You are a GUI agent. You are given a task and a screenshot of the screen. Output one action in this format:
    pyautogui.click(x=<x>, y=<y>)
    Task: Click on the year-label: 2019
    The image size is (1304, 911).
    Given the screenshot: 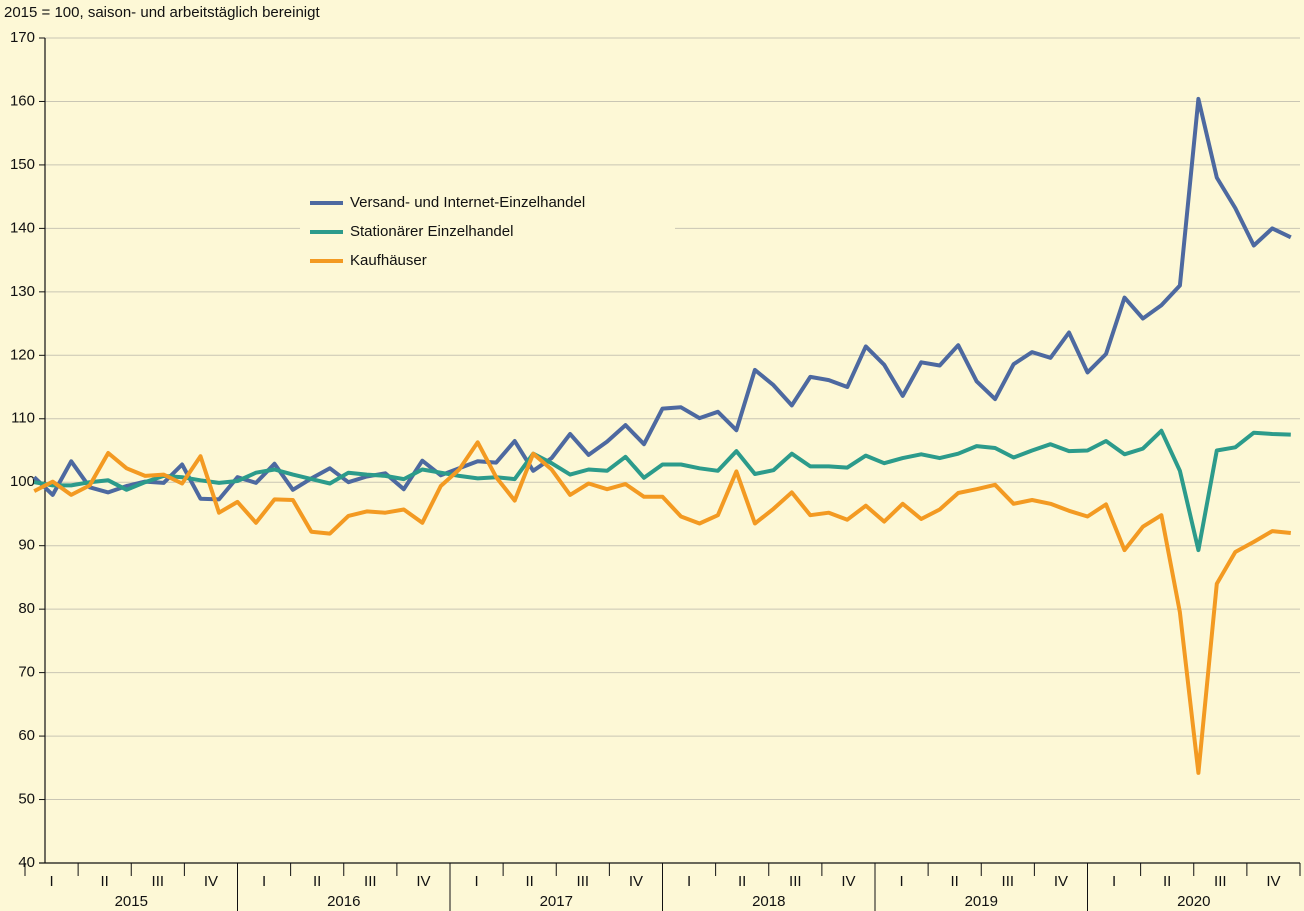 What is the action you would take?
    pyautogui.click(x=981, y=901)
    